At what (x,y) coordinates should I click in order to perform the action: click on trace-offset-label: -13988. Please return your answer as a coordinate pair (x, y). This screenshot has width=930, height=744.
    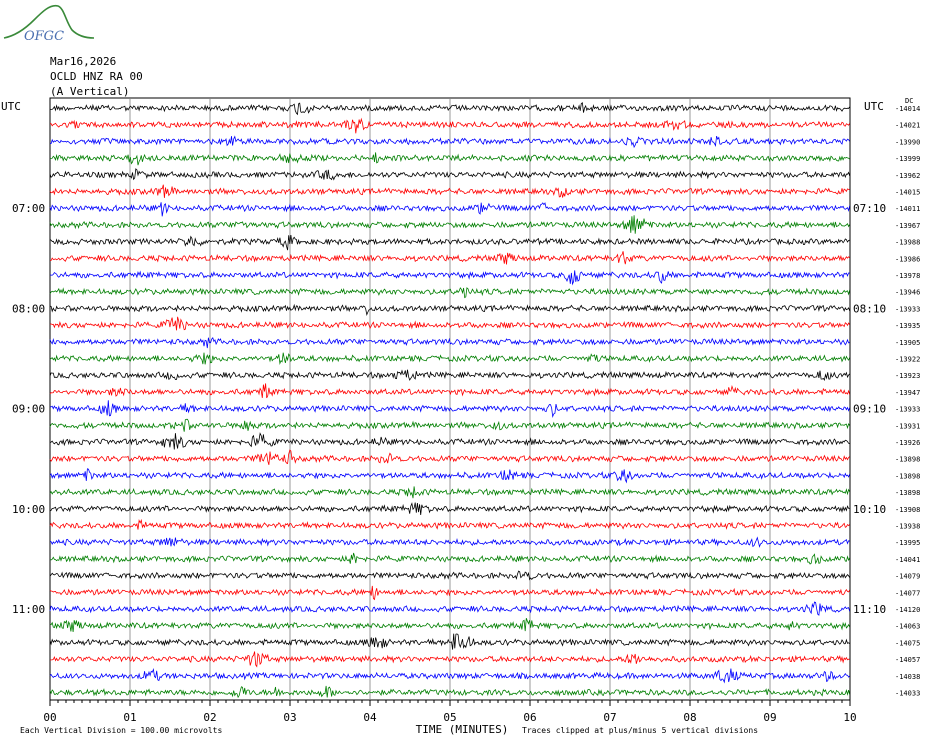
    Looking at the image, I should click on (907, 243).